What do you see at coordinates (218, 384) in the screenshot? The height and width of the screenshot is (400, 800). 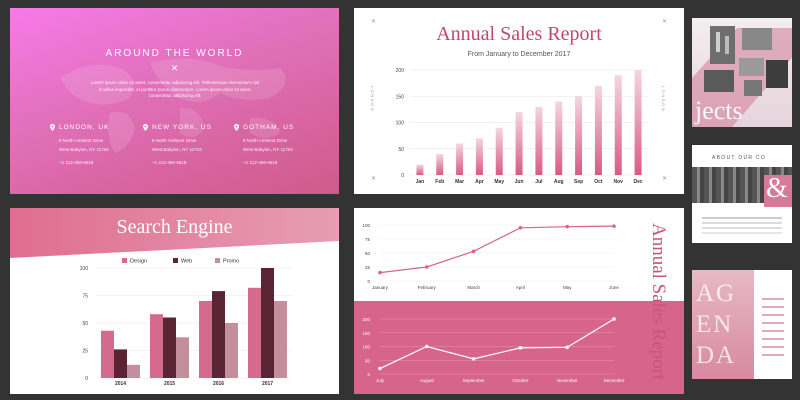 I see `x-tick-label: 2016` at bounding box center [218, 384].